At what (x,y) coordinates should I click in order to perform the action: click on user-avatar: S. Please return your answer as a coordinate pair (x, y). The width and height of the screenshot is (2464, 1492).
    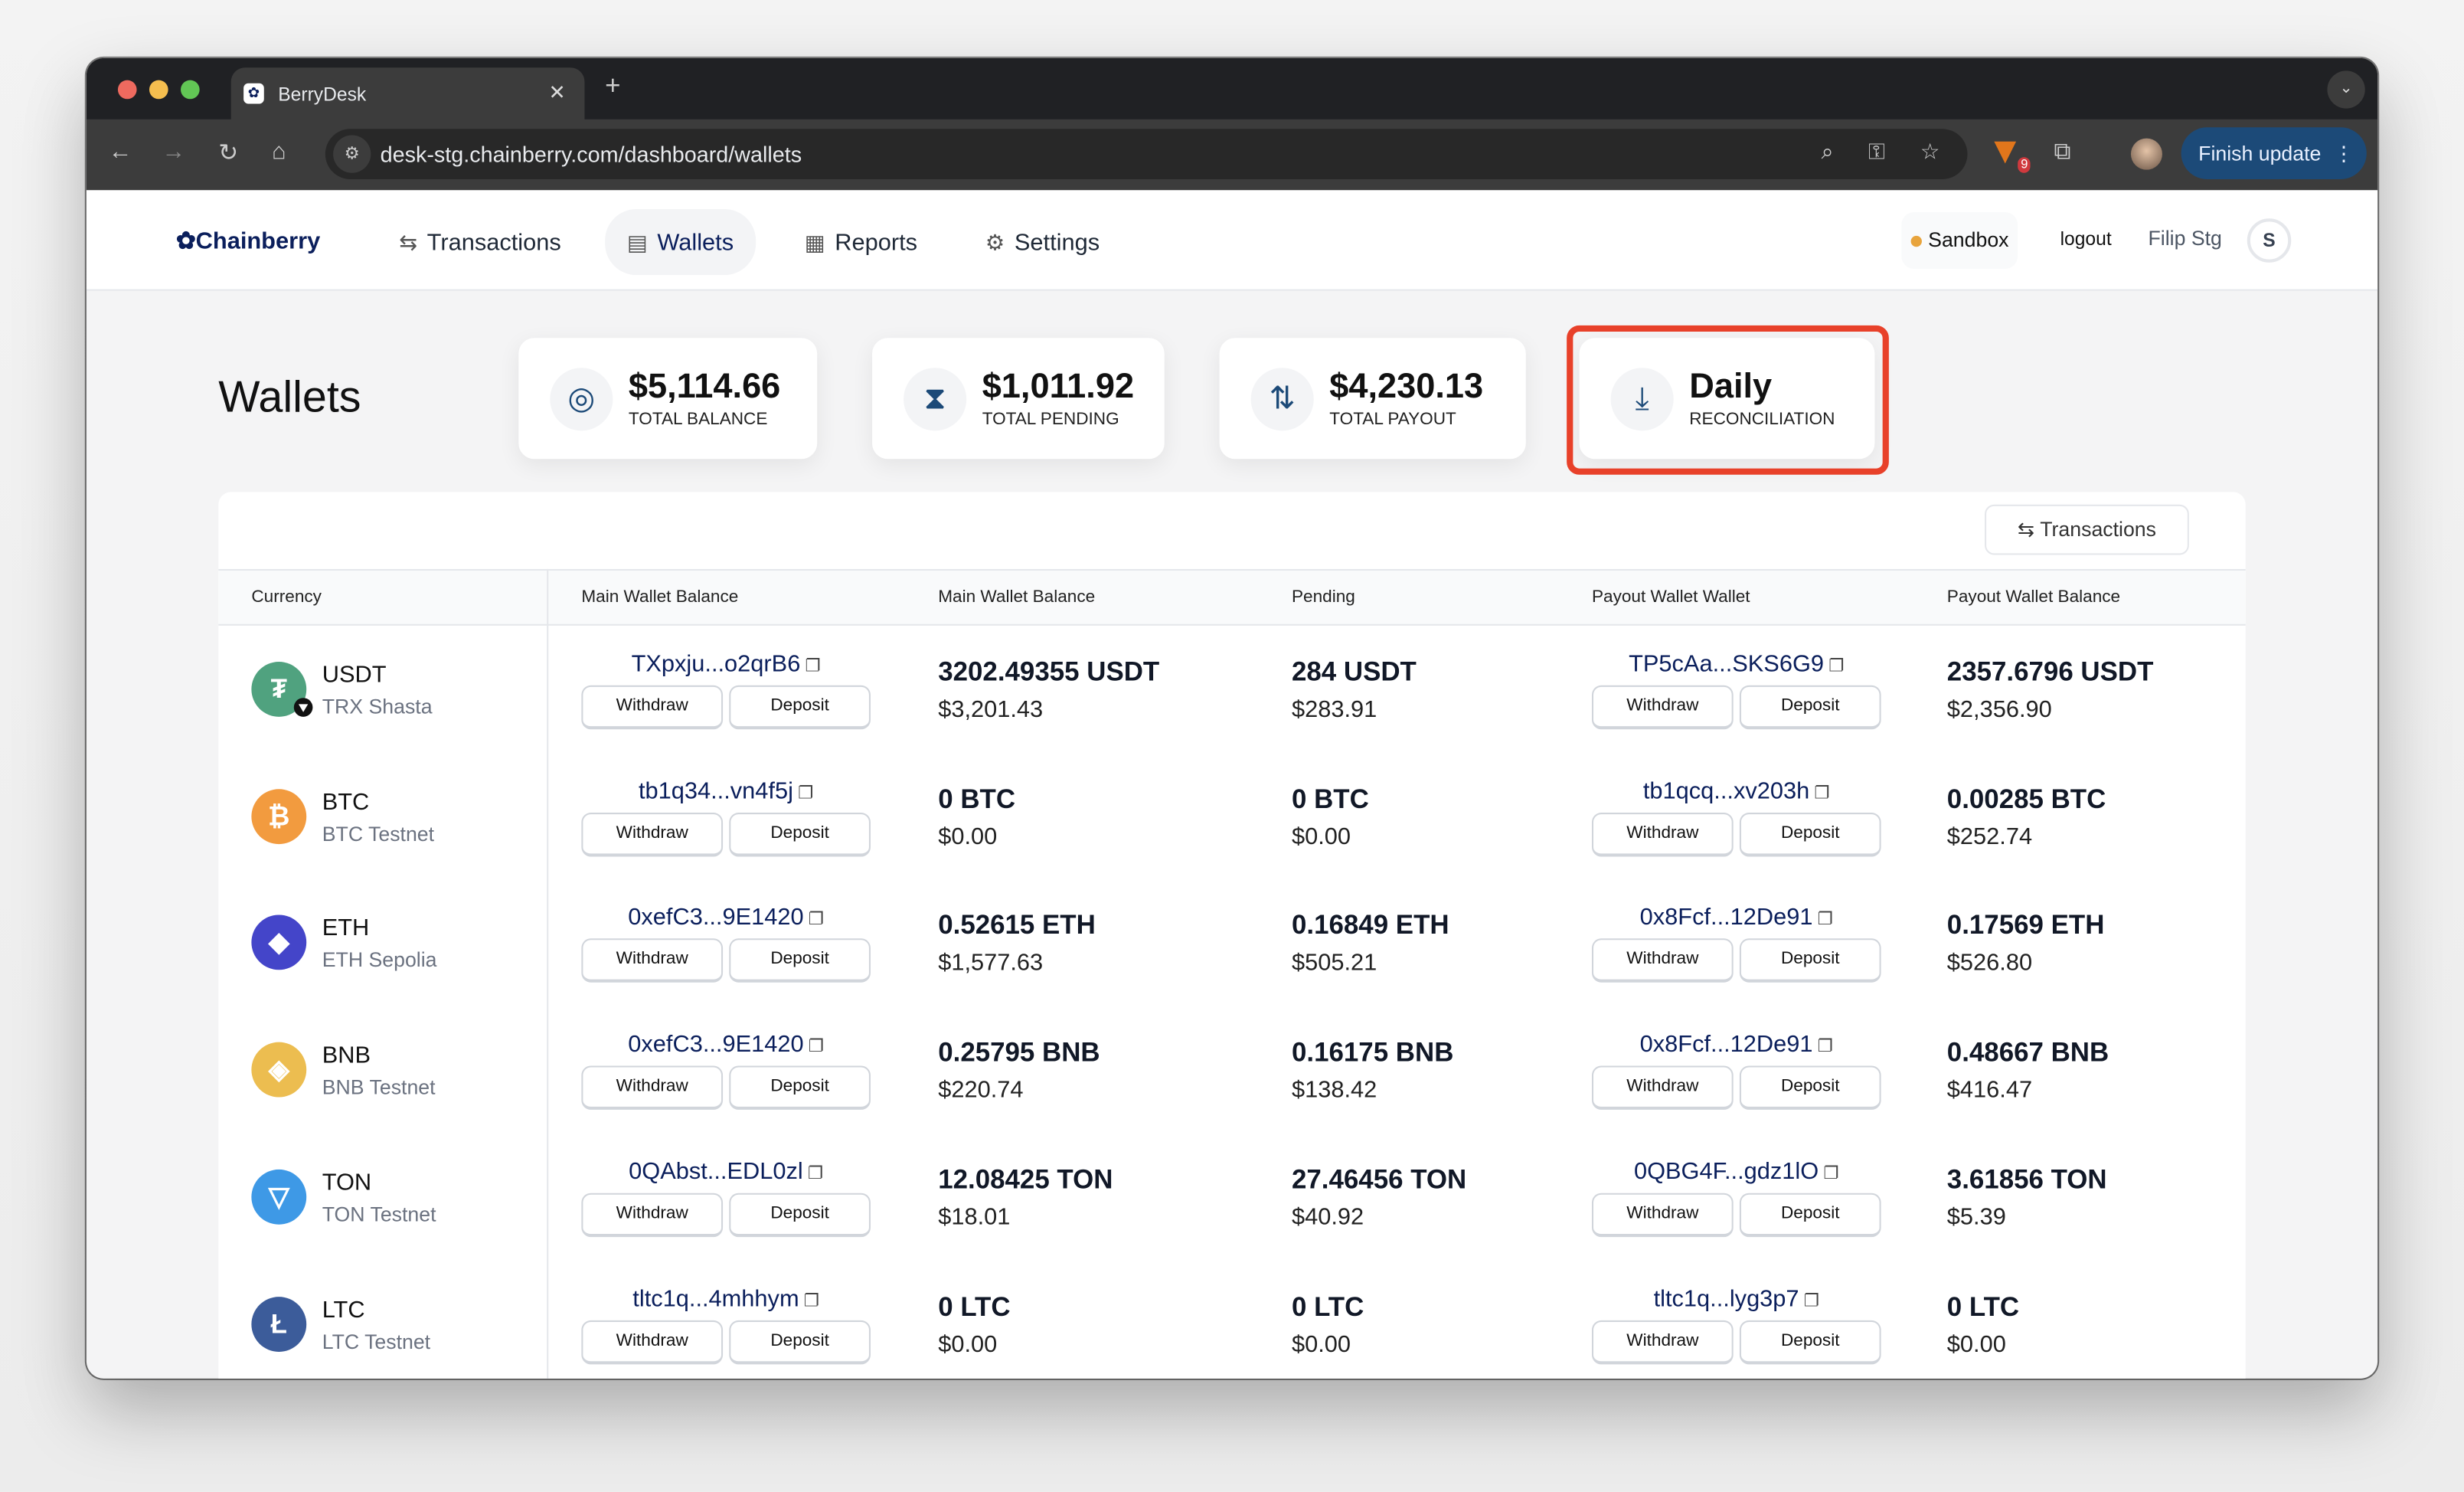
    Looking at the image, I should click on (2269, 240).